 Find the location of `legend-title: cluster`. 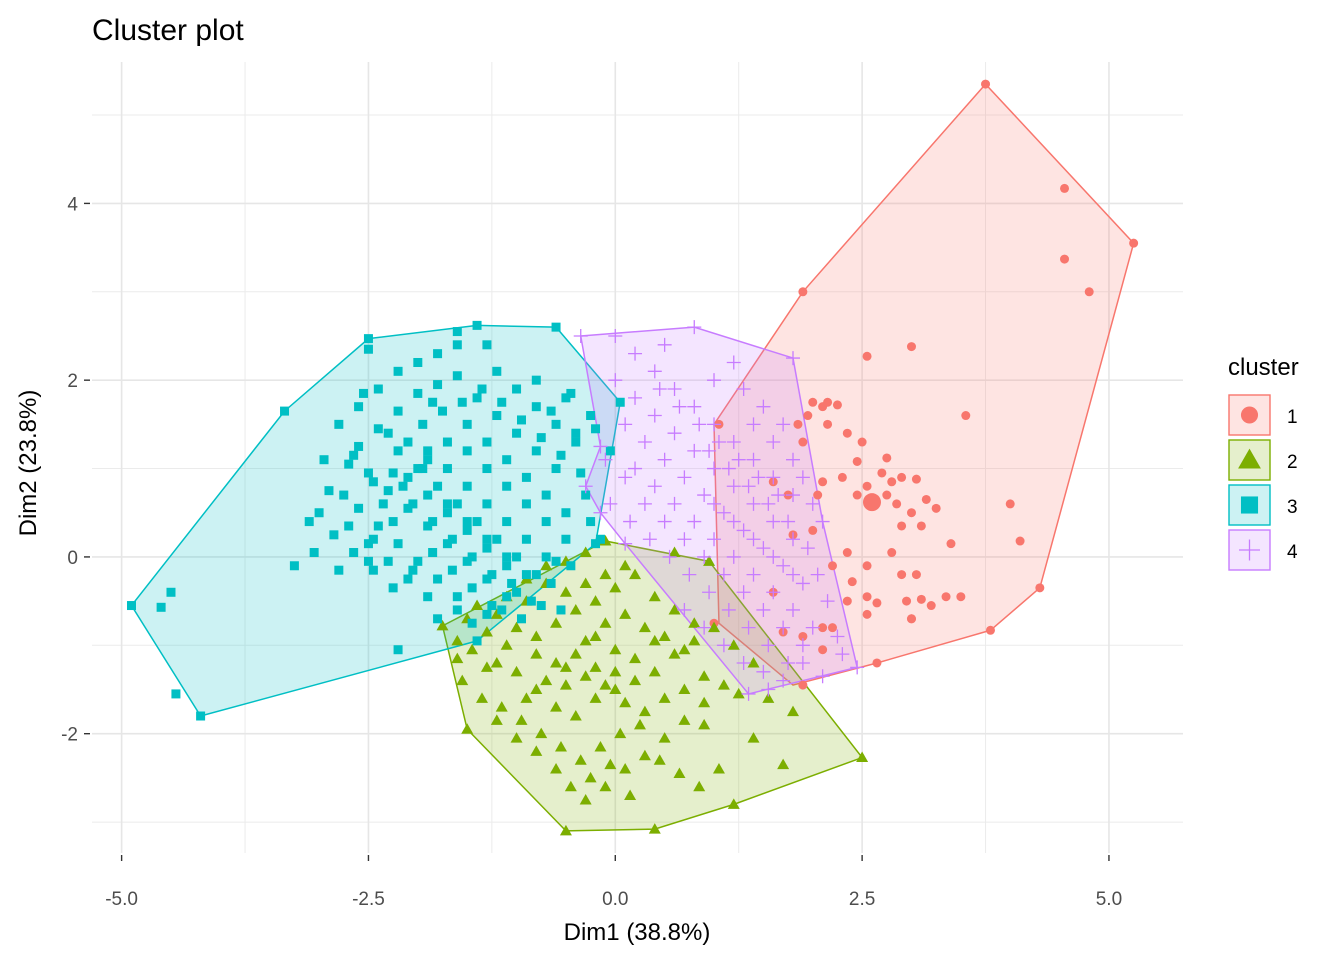

legend-title: cluster is located at coordinates (1263, 367).